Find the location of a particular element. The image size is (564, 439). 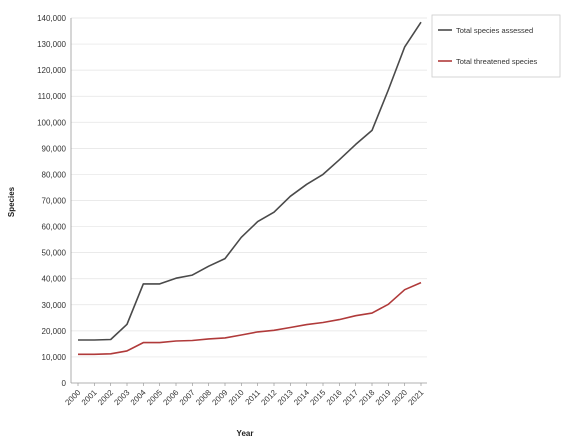

y-tick-label-0: 0 is located at coordinates (64, 383).